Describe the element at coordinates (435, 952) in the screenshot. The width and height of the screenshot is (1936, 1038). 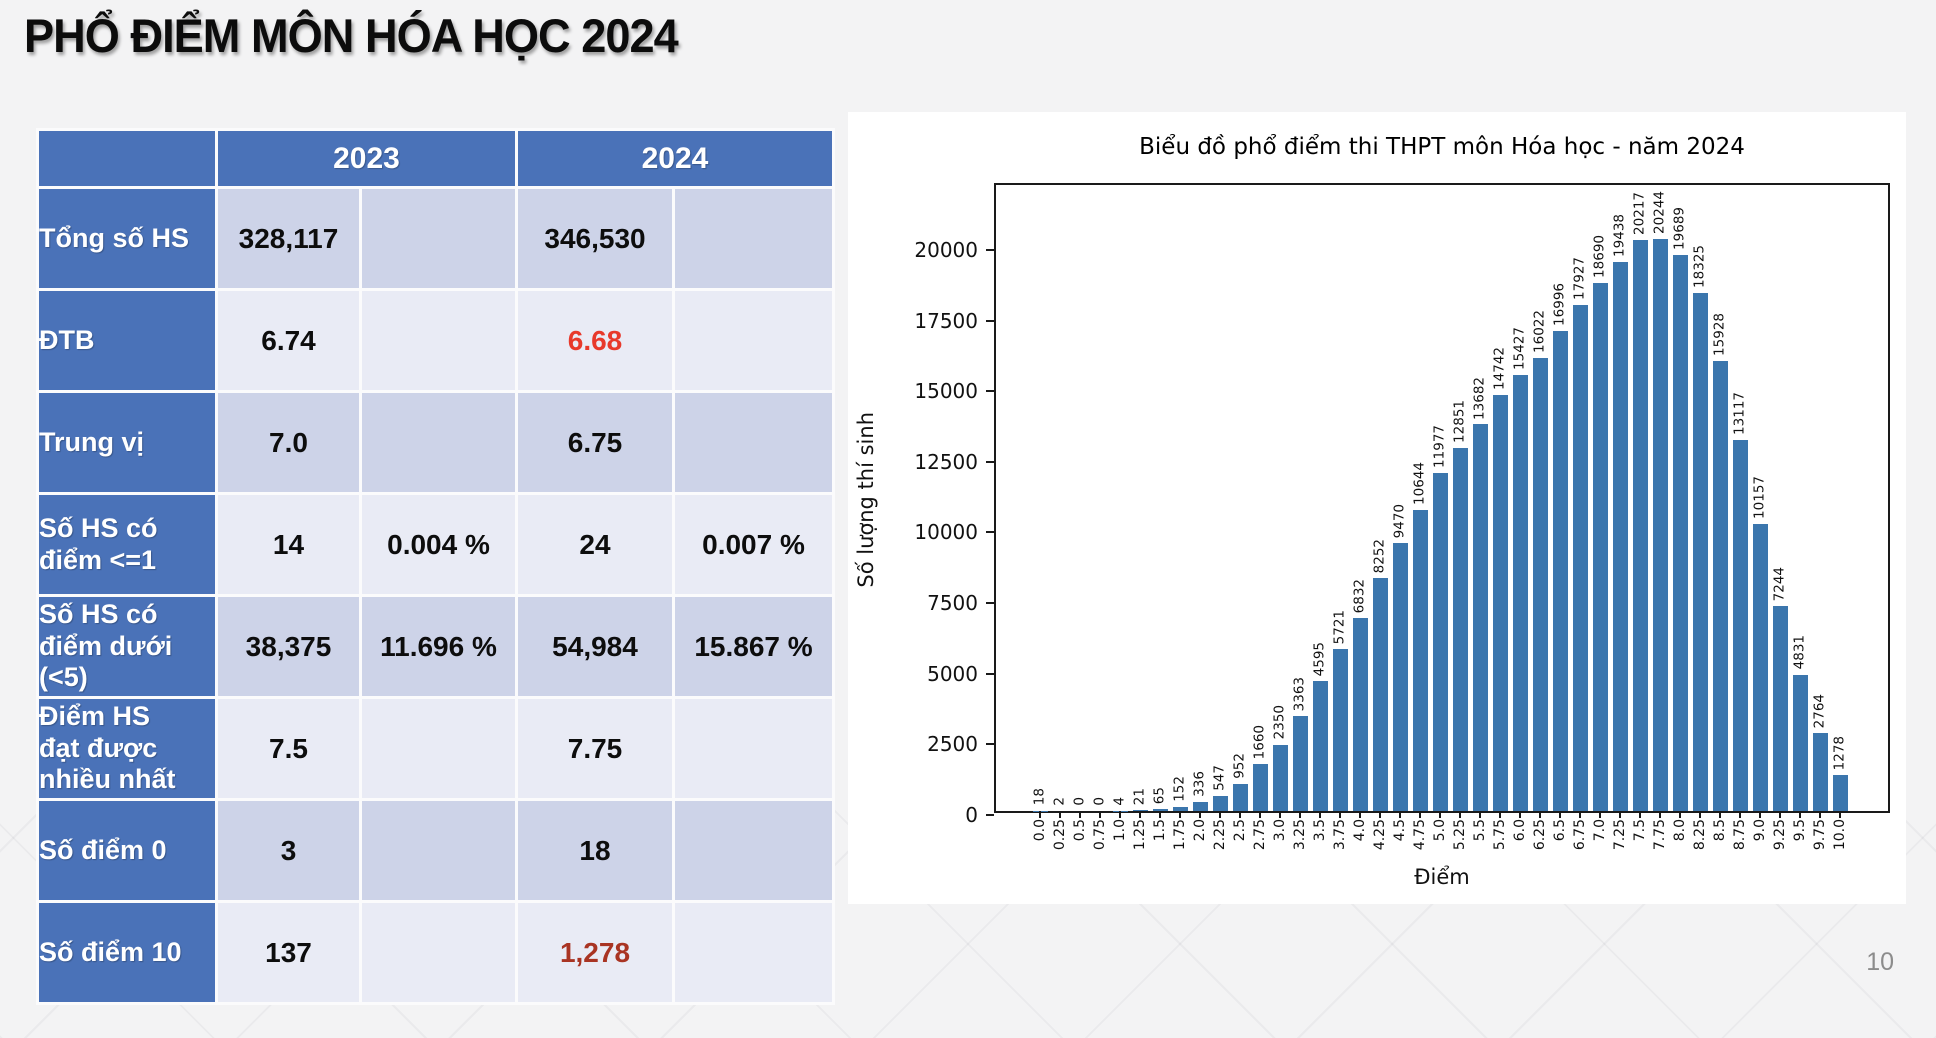
I see `table-row: Số điểm 10 137 1,278` at that location.